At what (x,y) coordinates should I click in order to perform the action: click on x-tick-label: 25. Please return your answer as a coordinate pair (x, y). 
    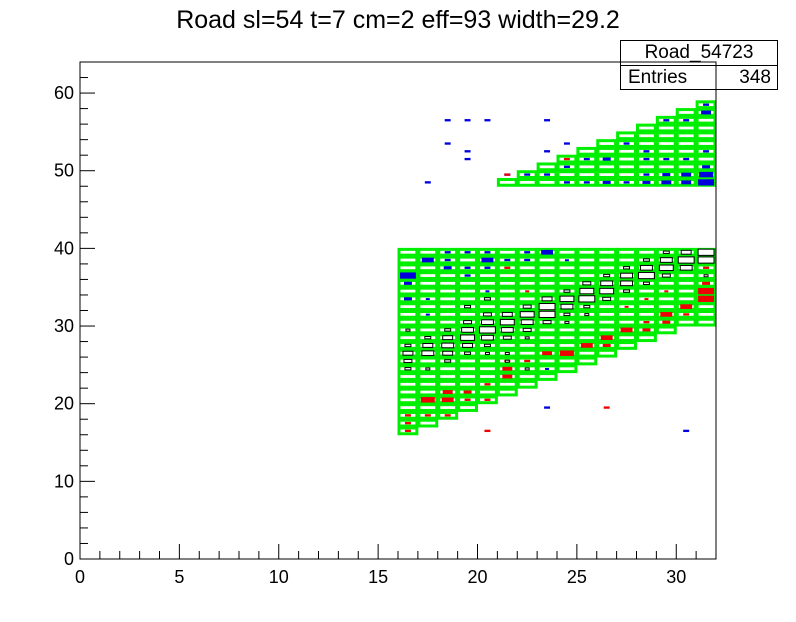
    Looking at the image, I should click on (577, 577).